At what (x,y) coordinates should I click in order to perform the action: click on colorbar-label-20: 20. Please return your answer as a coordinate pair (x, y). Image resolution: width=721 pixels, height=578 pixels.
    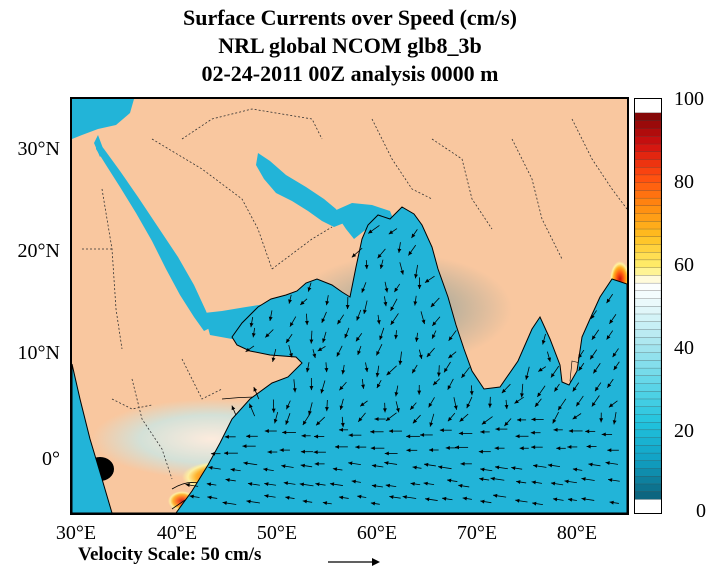
    Looking at the image, I should click on (684, 431).